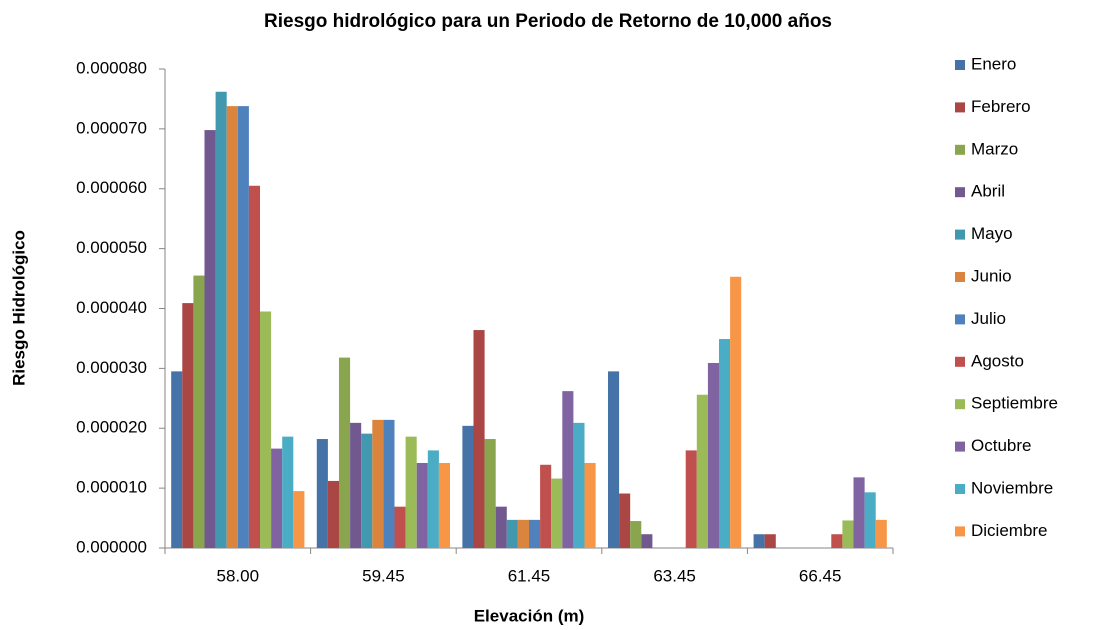 The image size is (1101, 630). What do you see at coordinates (111, 367) in the screenshot?
I see `y-tick-label: 0.000030` at bounding box center [111, 367].